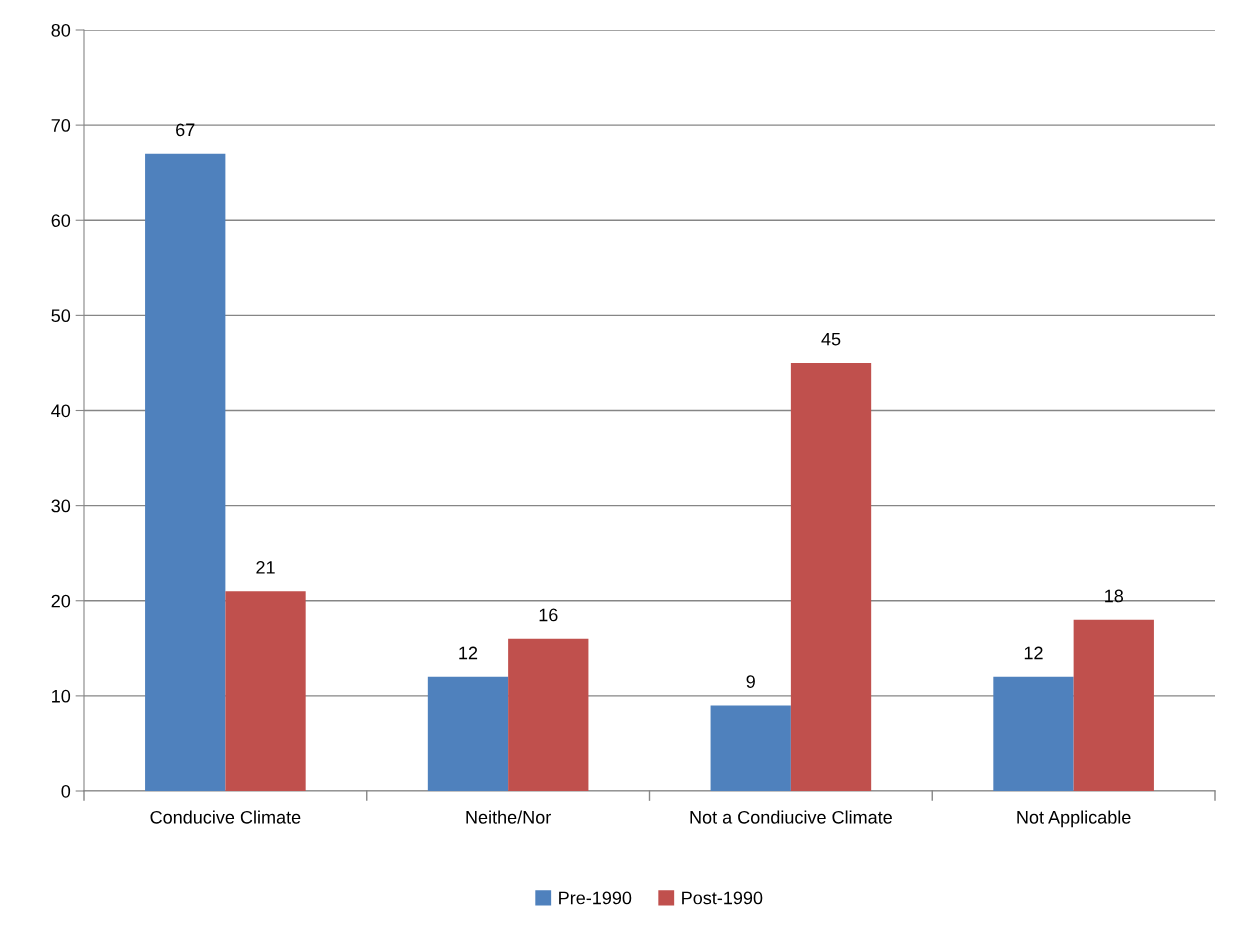  I want to click on x-tick-label: Neithe/Nor, so click(508, 817).